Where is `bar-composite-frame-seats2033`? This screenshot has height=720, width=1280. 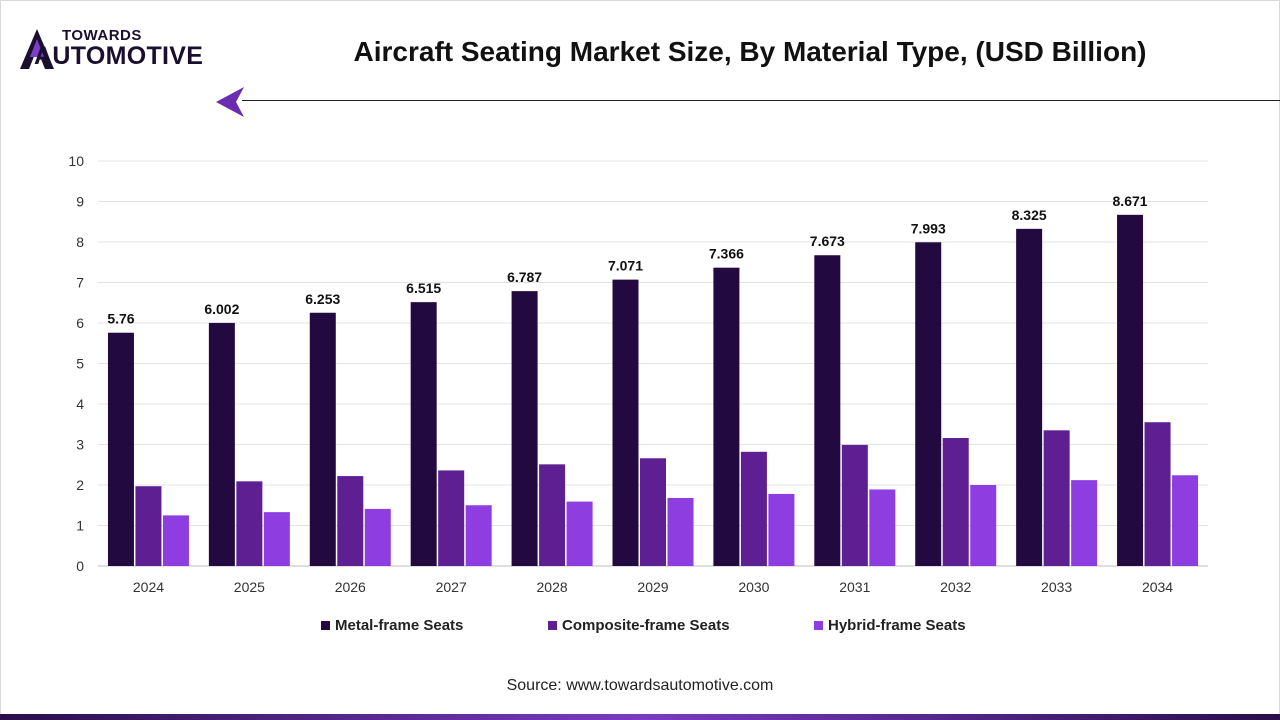
bar-composite-frame-seats2033 is located at coordinates (1056, 498).